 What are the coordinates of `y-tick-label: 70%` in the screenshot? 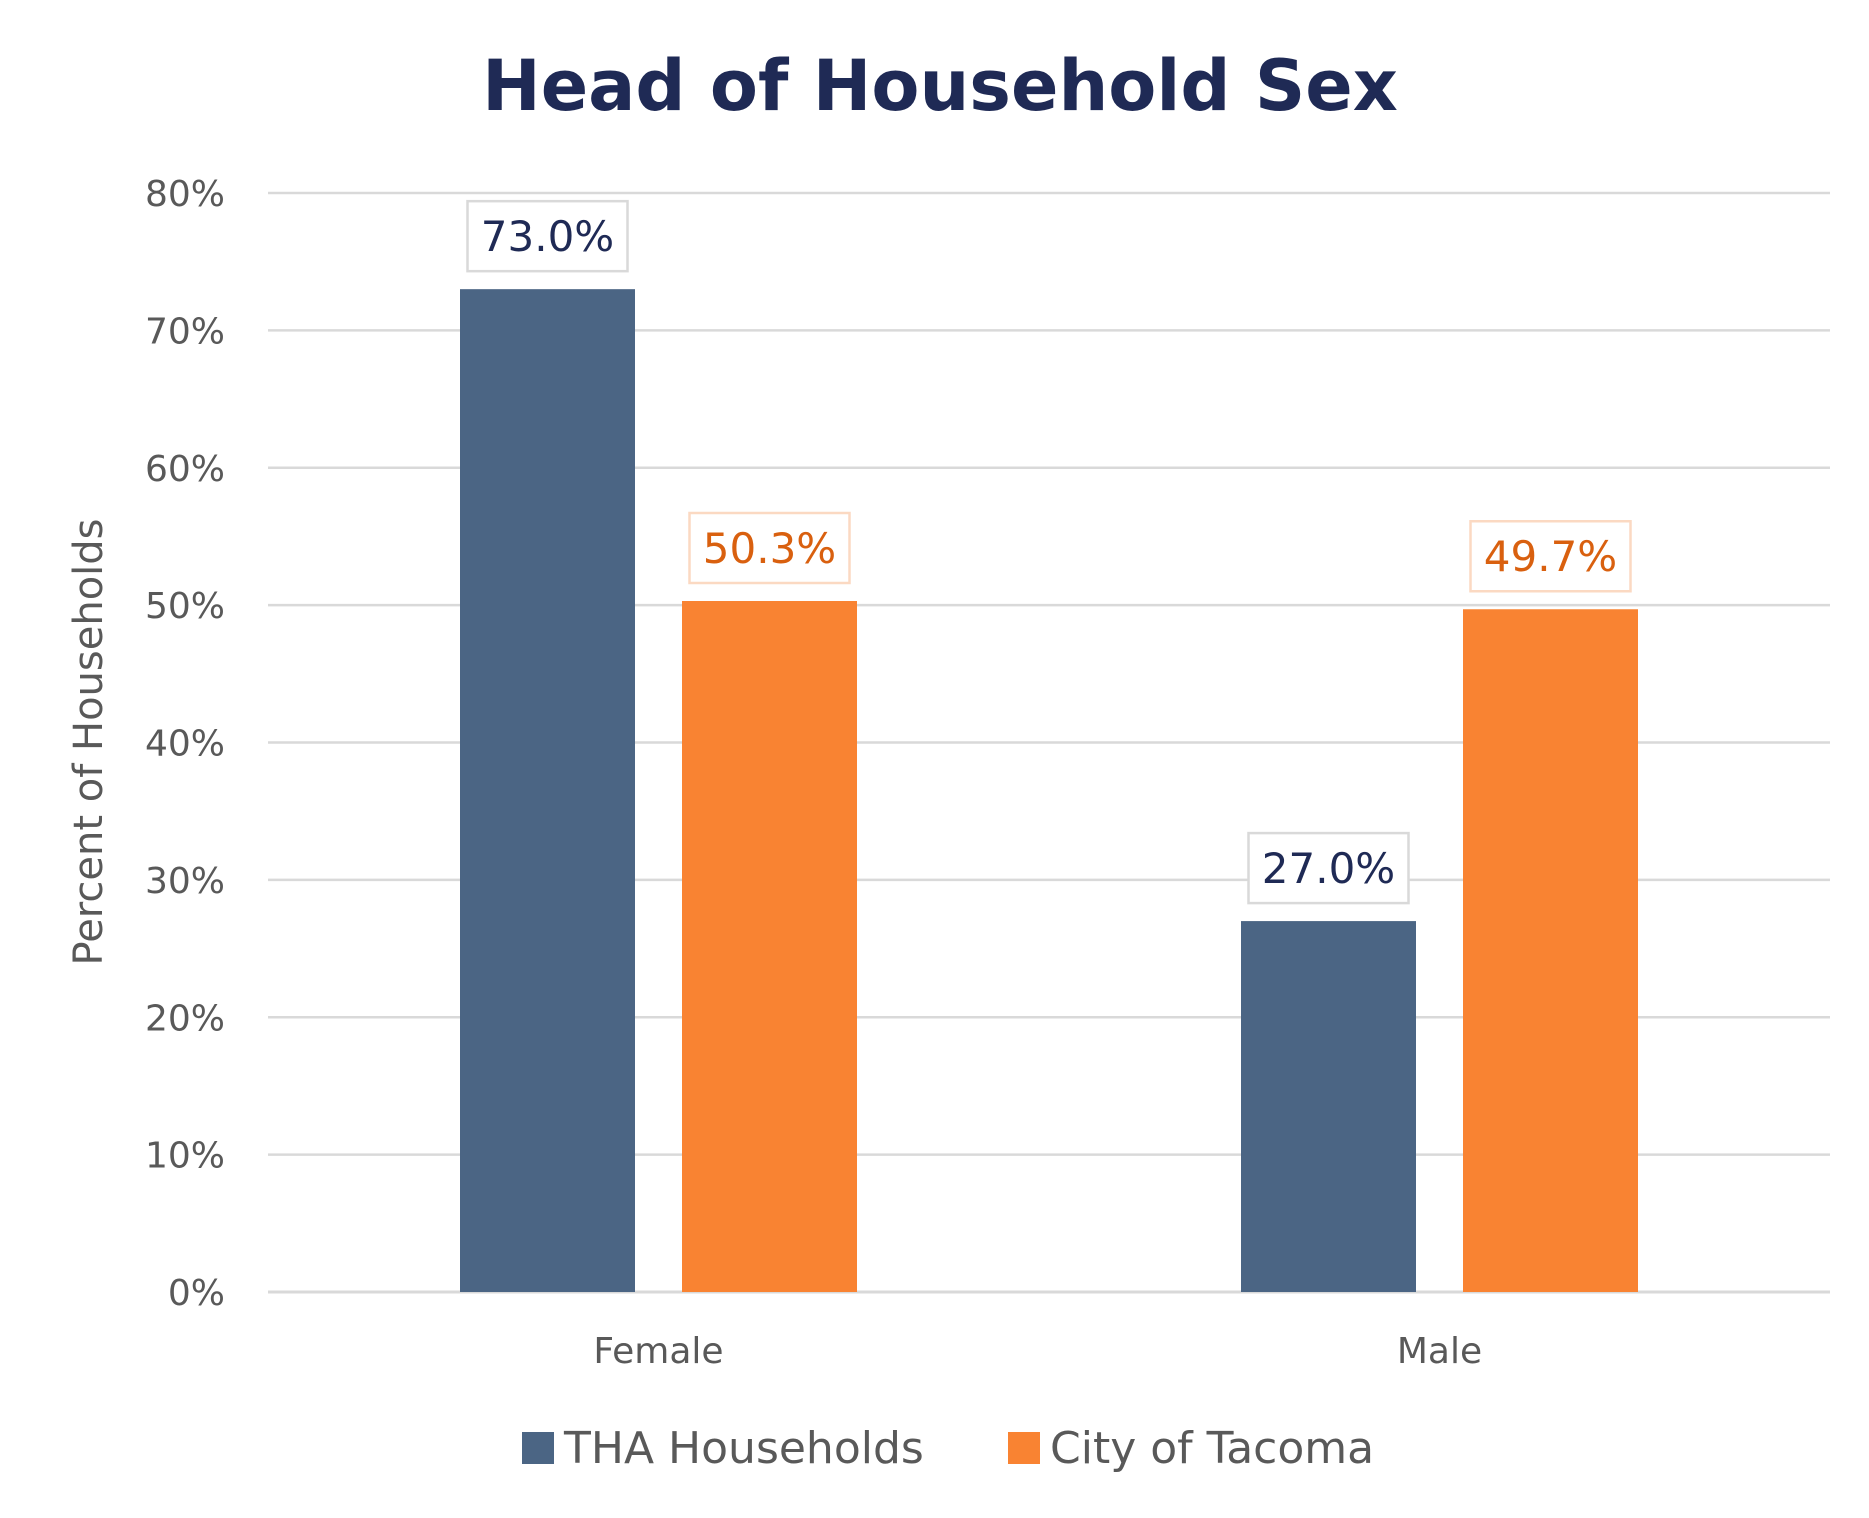 It's located at (185, 331).